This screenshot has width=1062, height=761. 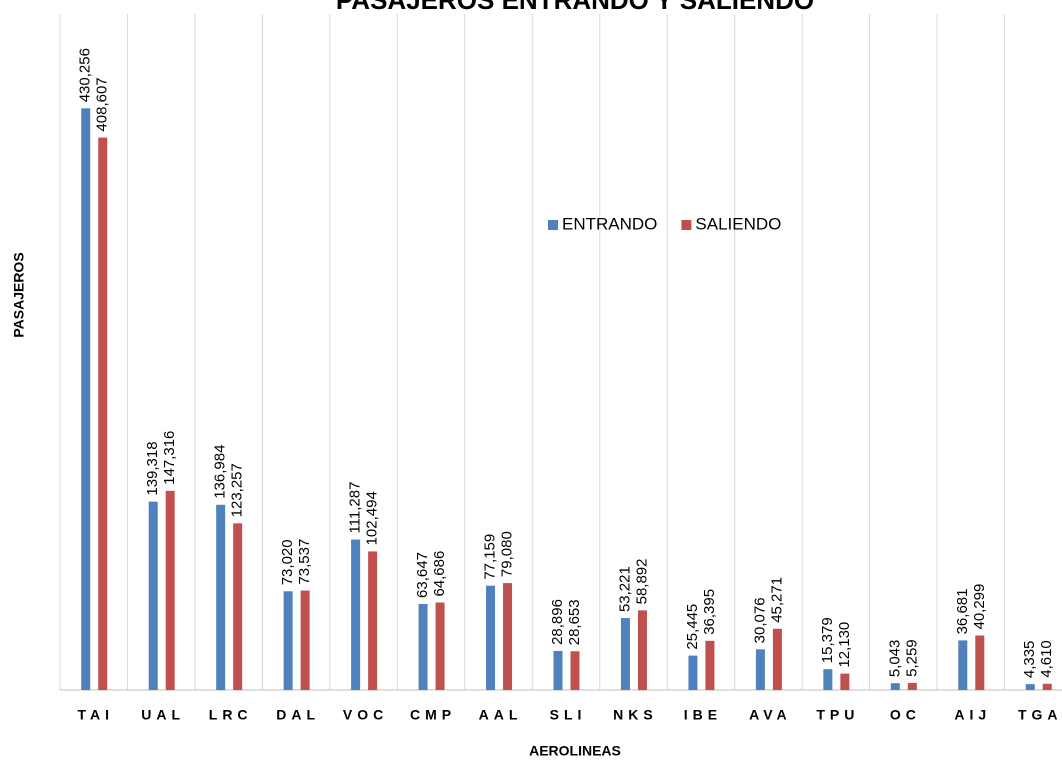 I want to click on data-label: 36,681, so click(x=962, y=612).